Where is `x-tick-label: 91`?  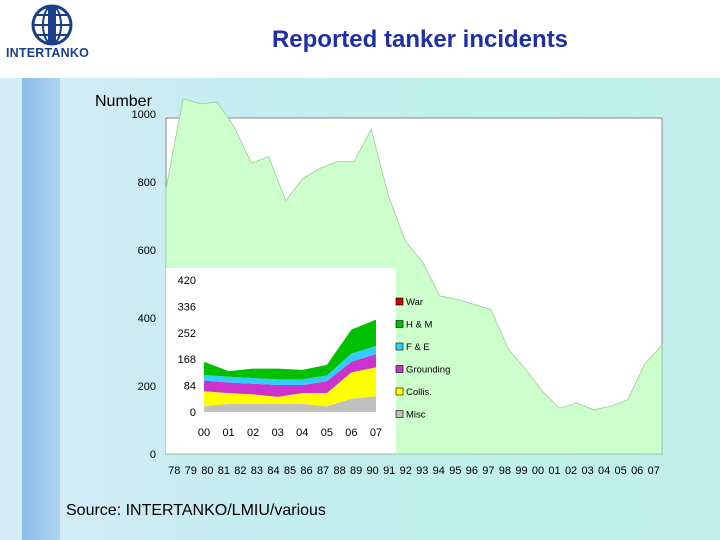
x-tick-label: 91 is located at coordinates (389, 471).